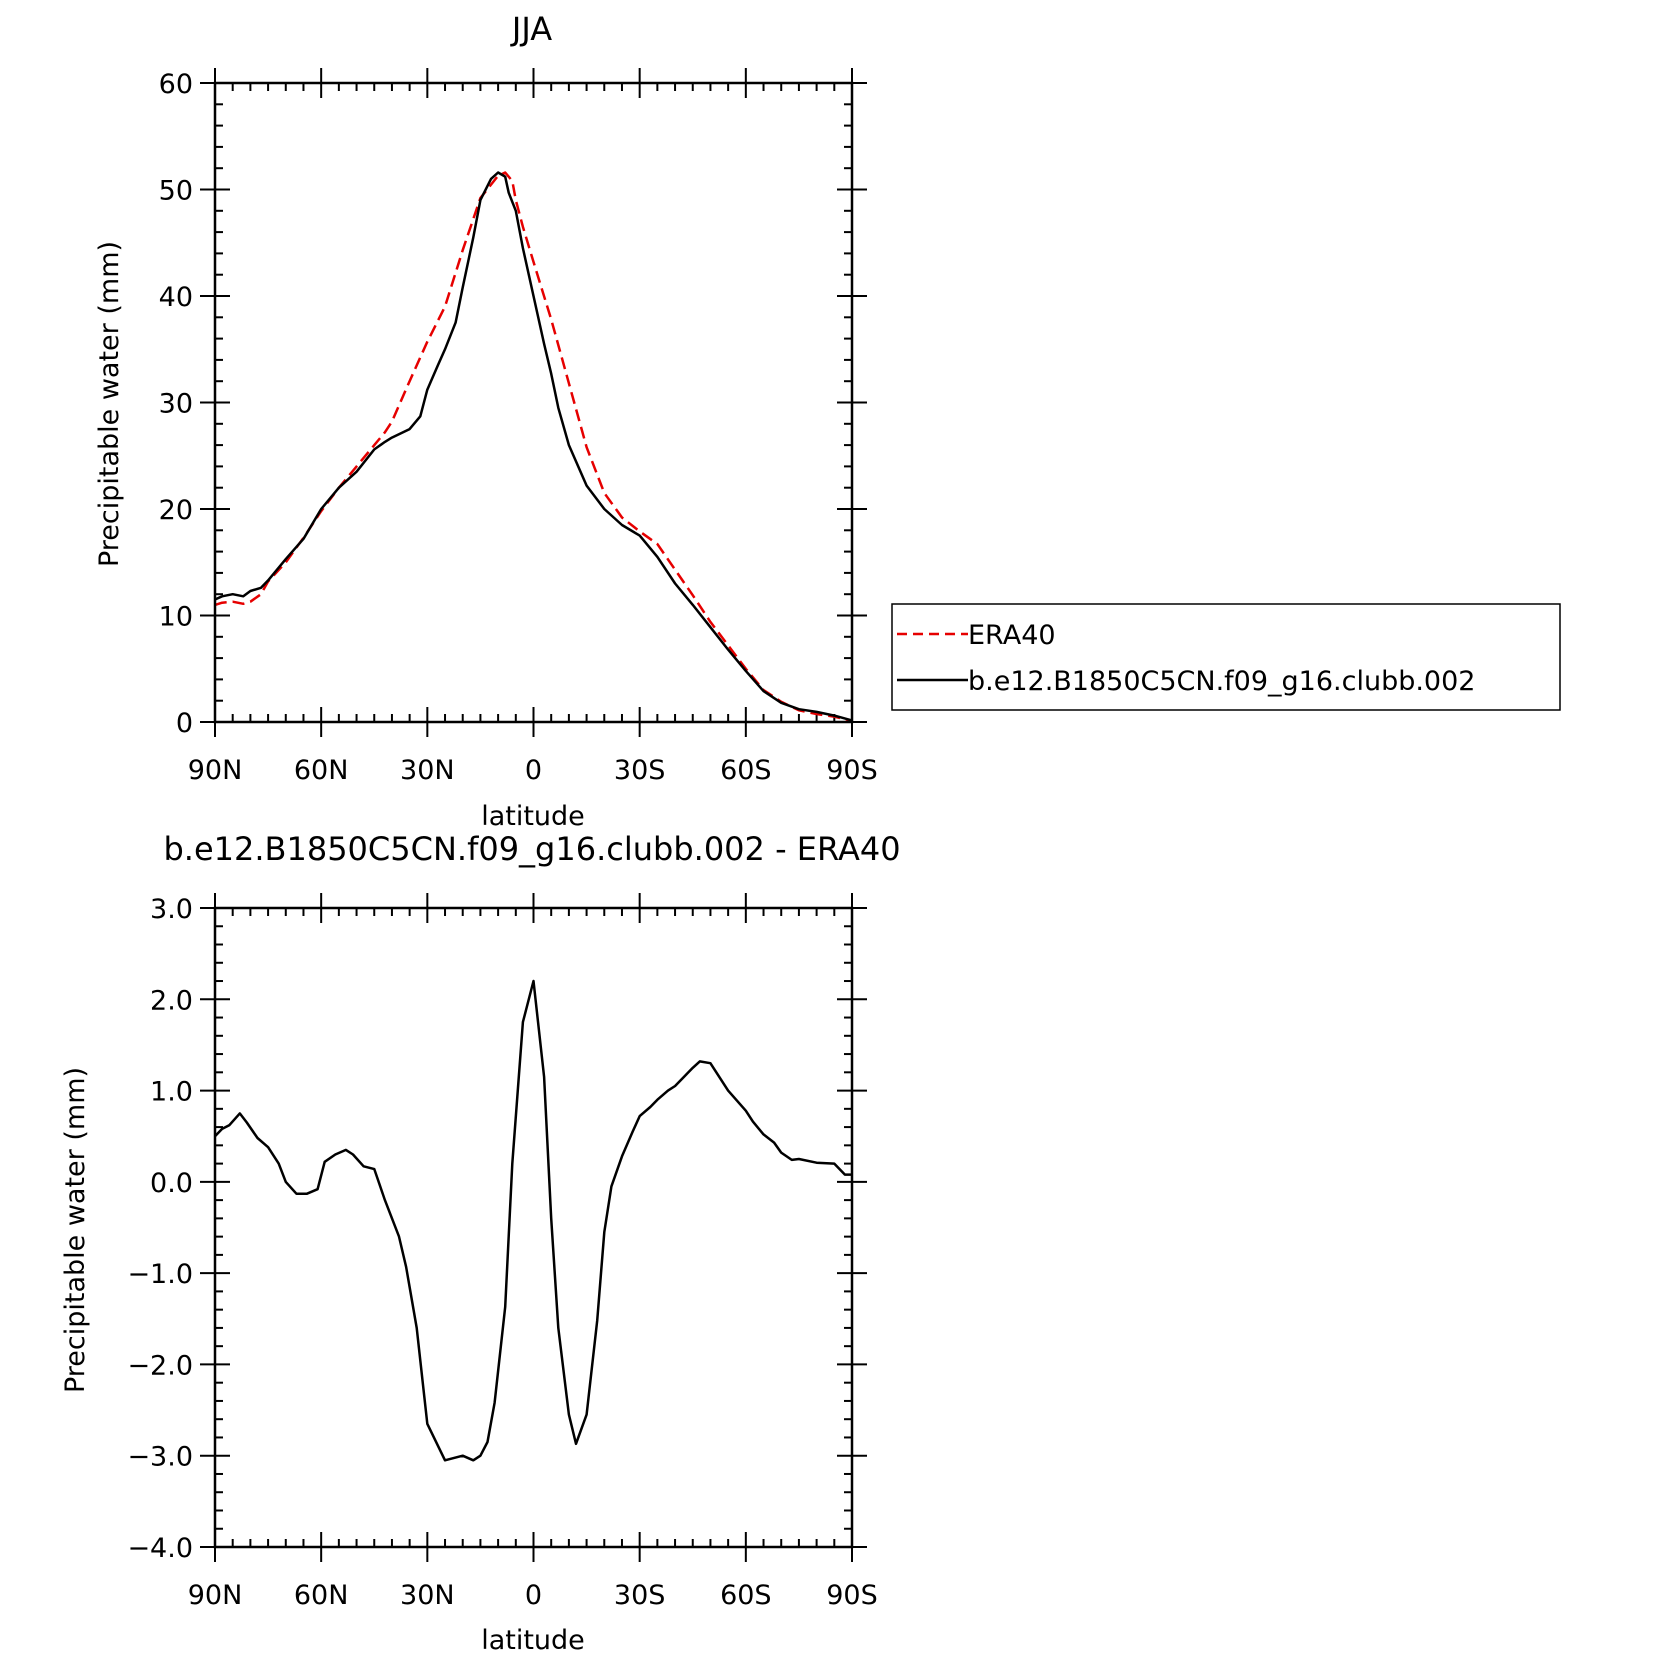 This screenshot has height=1658, width=1655. I want to click on y-tick-label: 0, so click(184, 723).